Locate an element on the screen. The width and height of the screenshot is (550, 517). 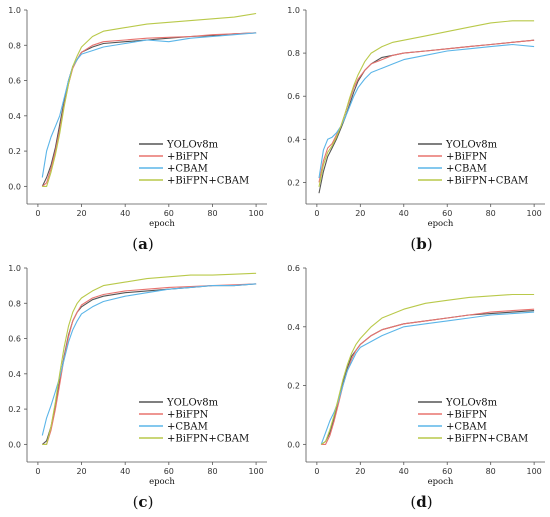
panel-caption: (c) is located at coordinates (143, 502).